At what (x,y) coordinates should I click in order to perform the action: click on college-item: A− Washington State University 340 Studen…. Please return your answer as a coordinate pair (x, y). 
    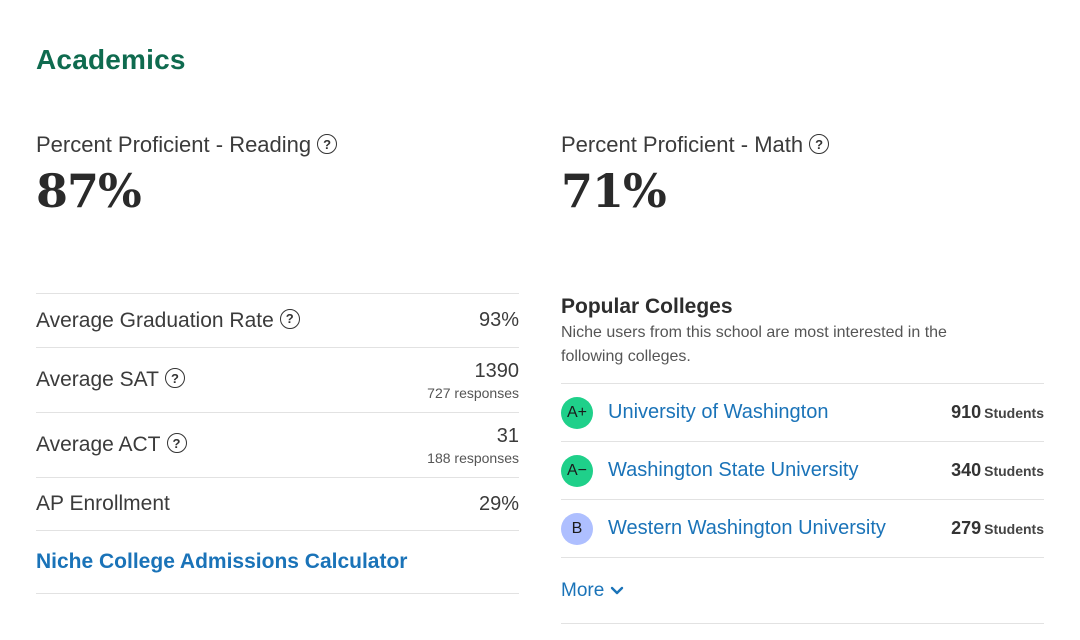
    Looking at the image, I should click on (802, 471).